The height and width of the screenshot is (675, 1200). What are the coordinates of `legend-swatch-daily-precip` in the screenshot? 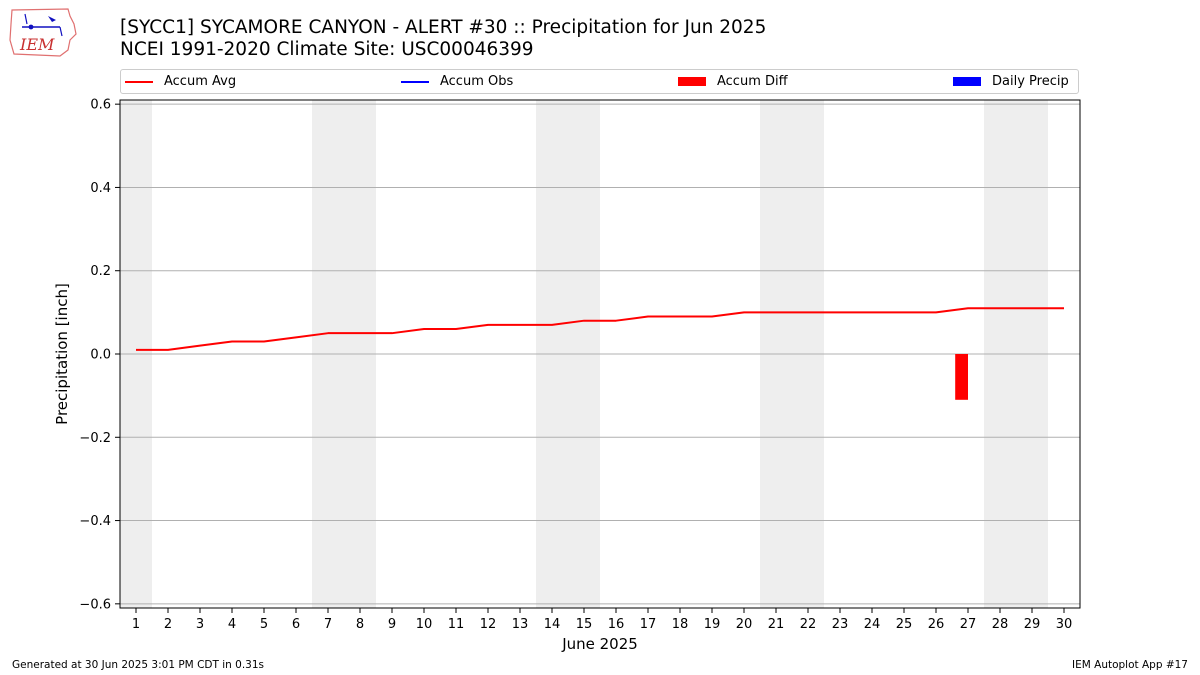 It's located at (967, 81).